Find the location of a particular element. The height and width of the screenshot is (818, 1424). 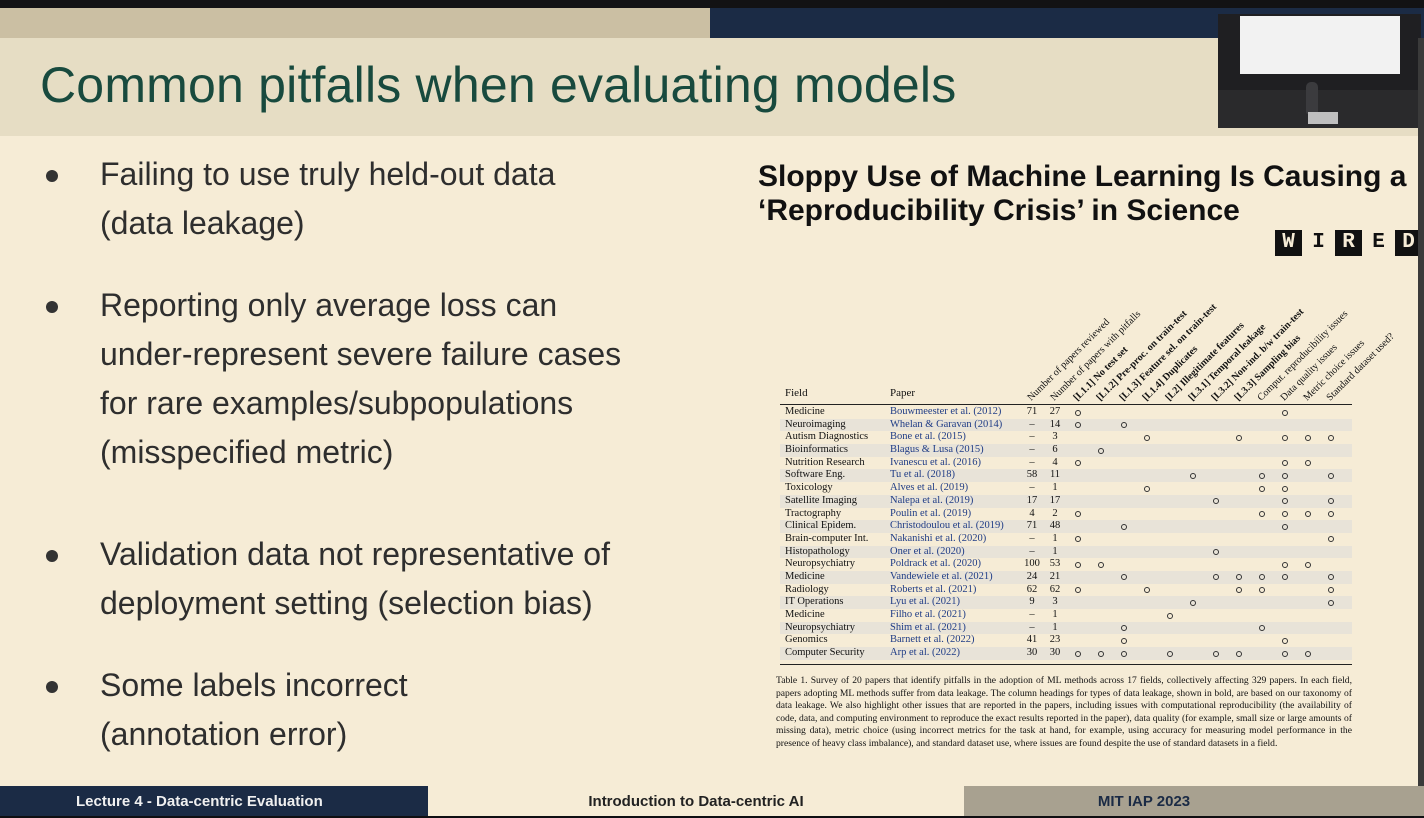

row-paper-link: Poulin et al. (2019) is located at coordinates (931, 513).